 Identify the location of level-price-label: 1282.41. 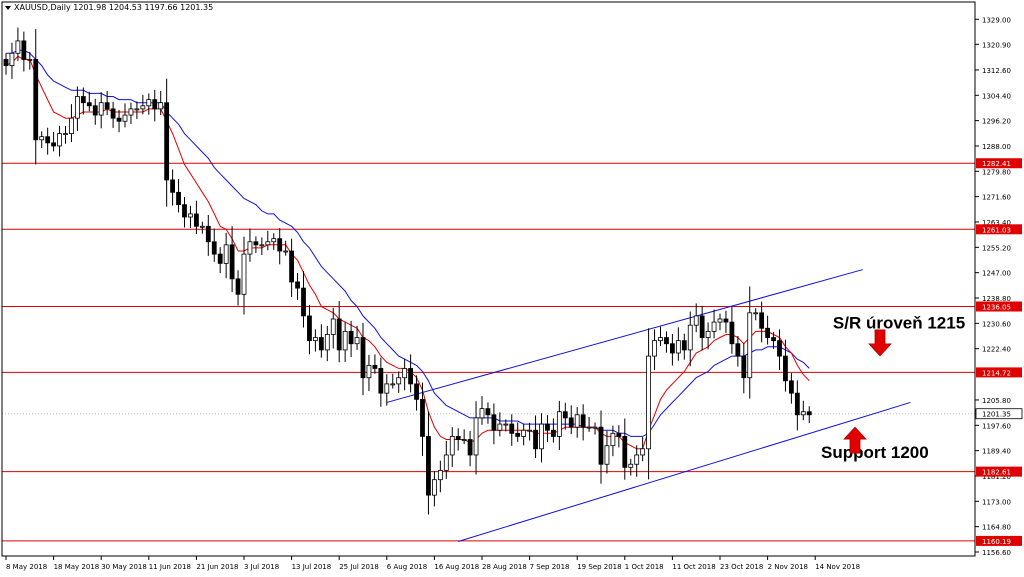
(996, 164).